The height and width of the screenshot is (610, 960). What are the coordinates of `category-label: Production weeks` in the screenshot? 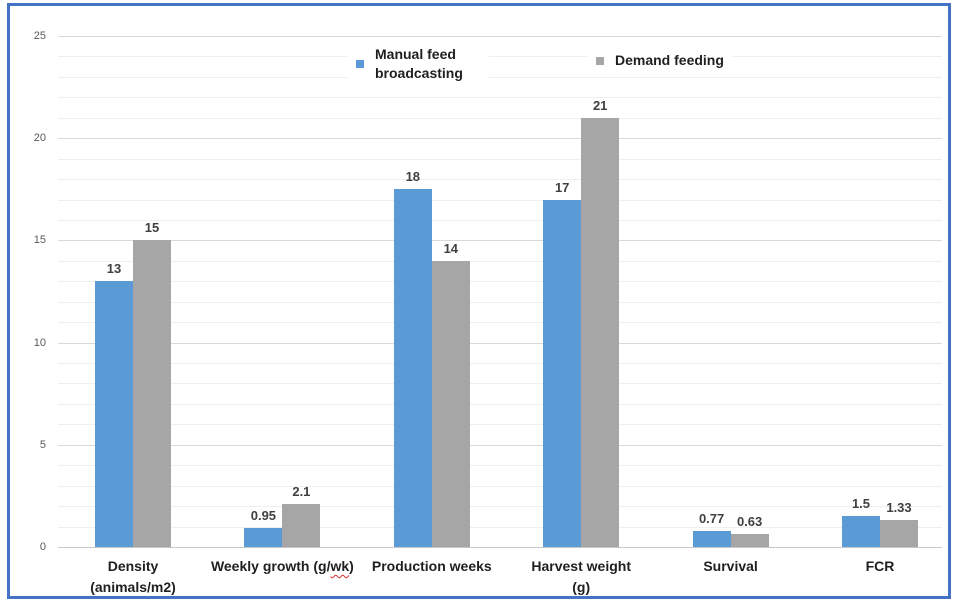 It's located at (431, 566).